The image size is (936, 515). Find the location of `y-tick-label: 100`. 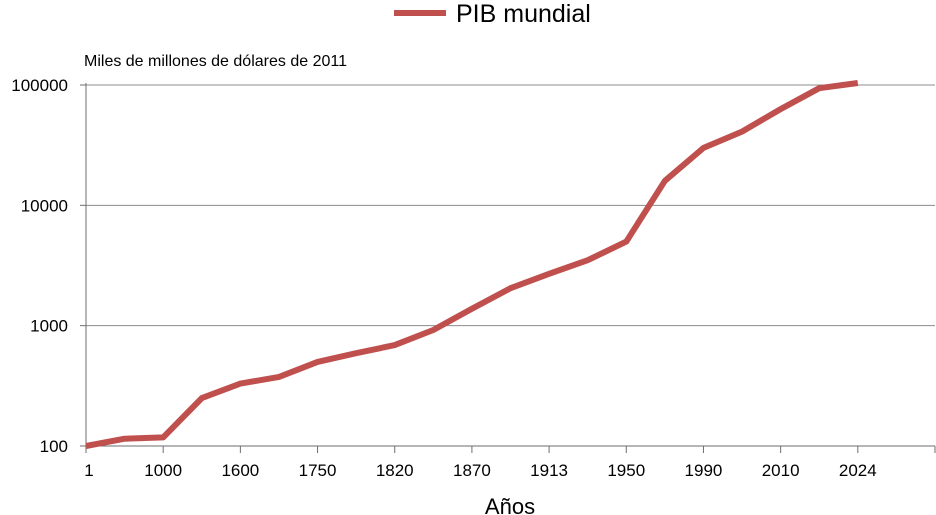

y-tick-label: 100 is located at coordinates (54, 446).